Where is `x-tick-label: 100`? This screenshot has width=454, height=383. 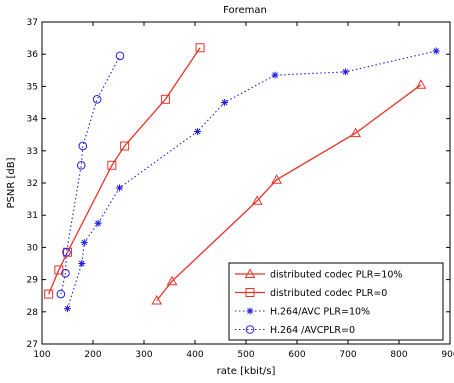 x-tick-label: 100 is located at coordinates (41, 355).